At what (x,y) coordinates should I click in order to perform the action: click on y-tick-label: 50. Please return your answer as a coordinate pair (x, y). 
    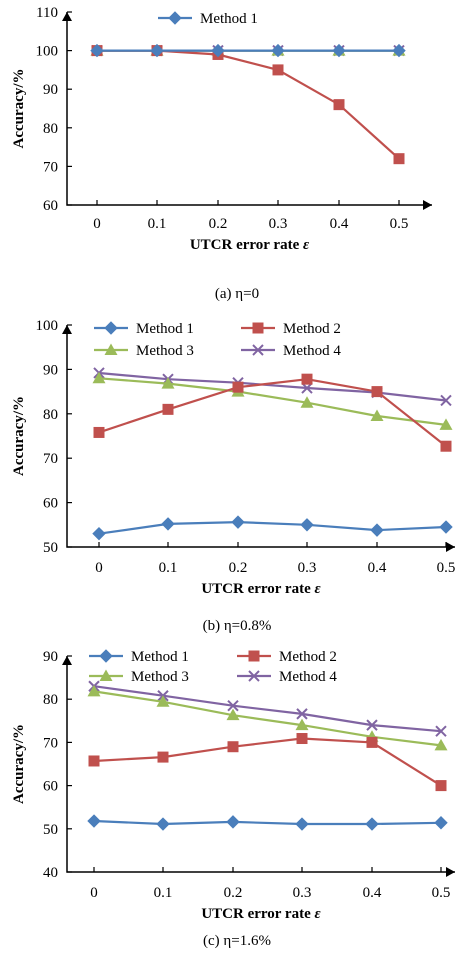
    Looking at the image, I should click on (50, 830).